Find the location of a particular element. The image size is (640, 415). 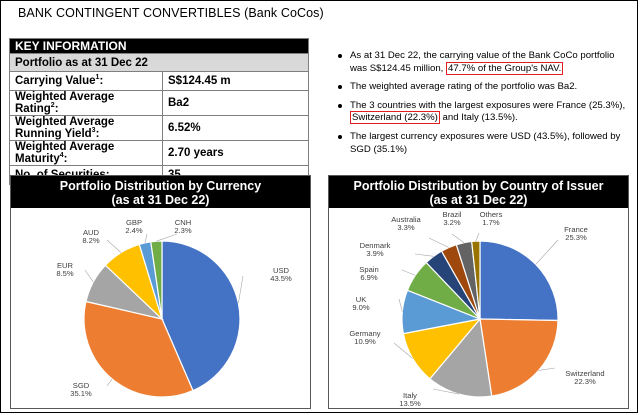

table-row: Weighted Average Maturity4: 2.70 years is located at coordinates (159, 153).